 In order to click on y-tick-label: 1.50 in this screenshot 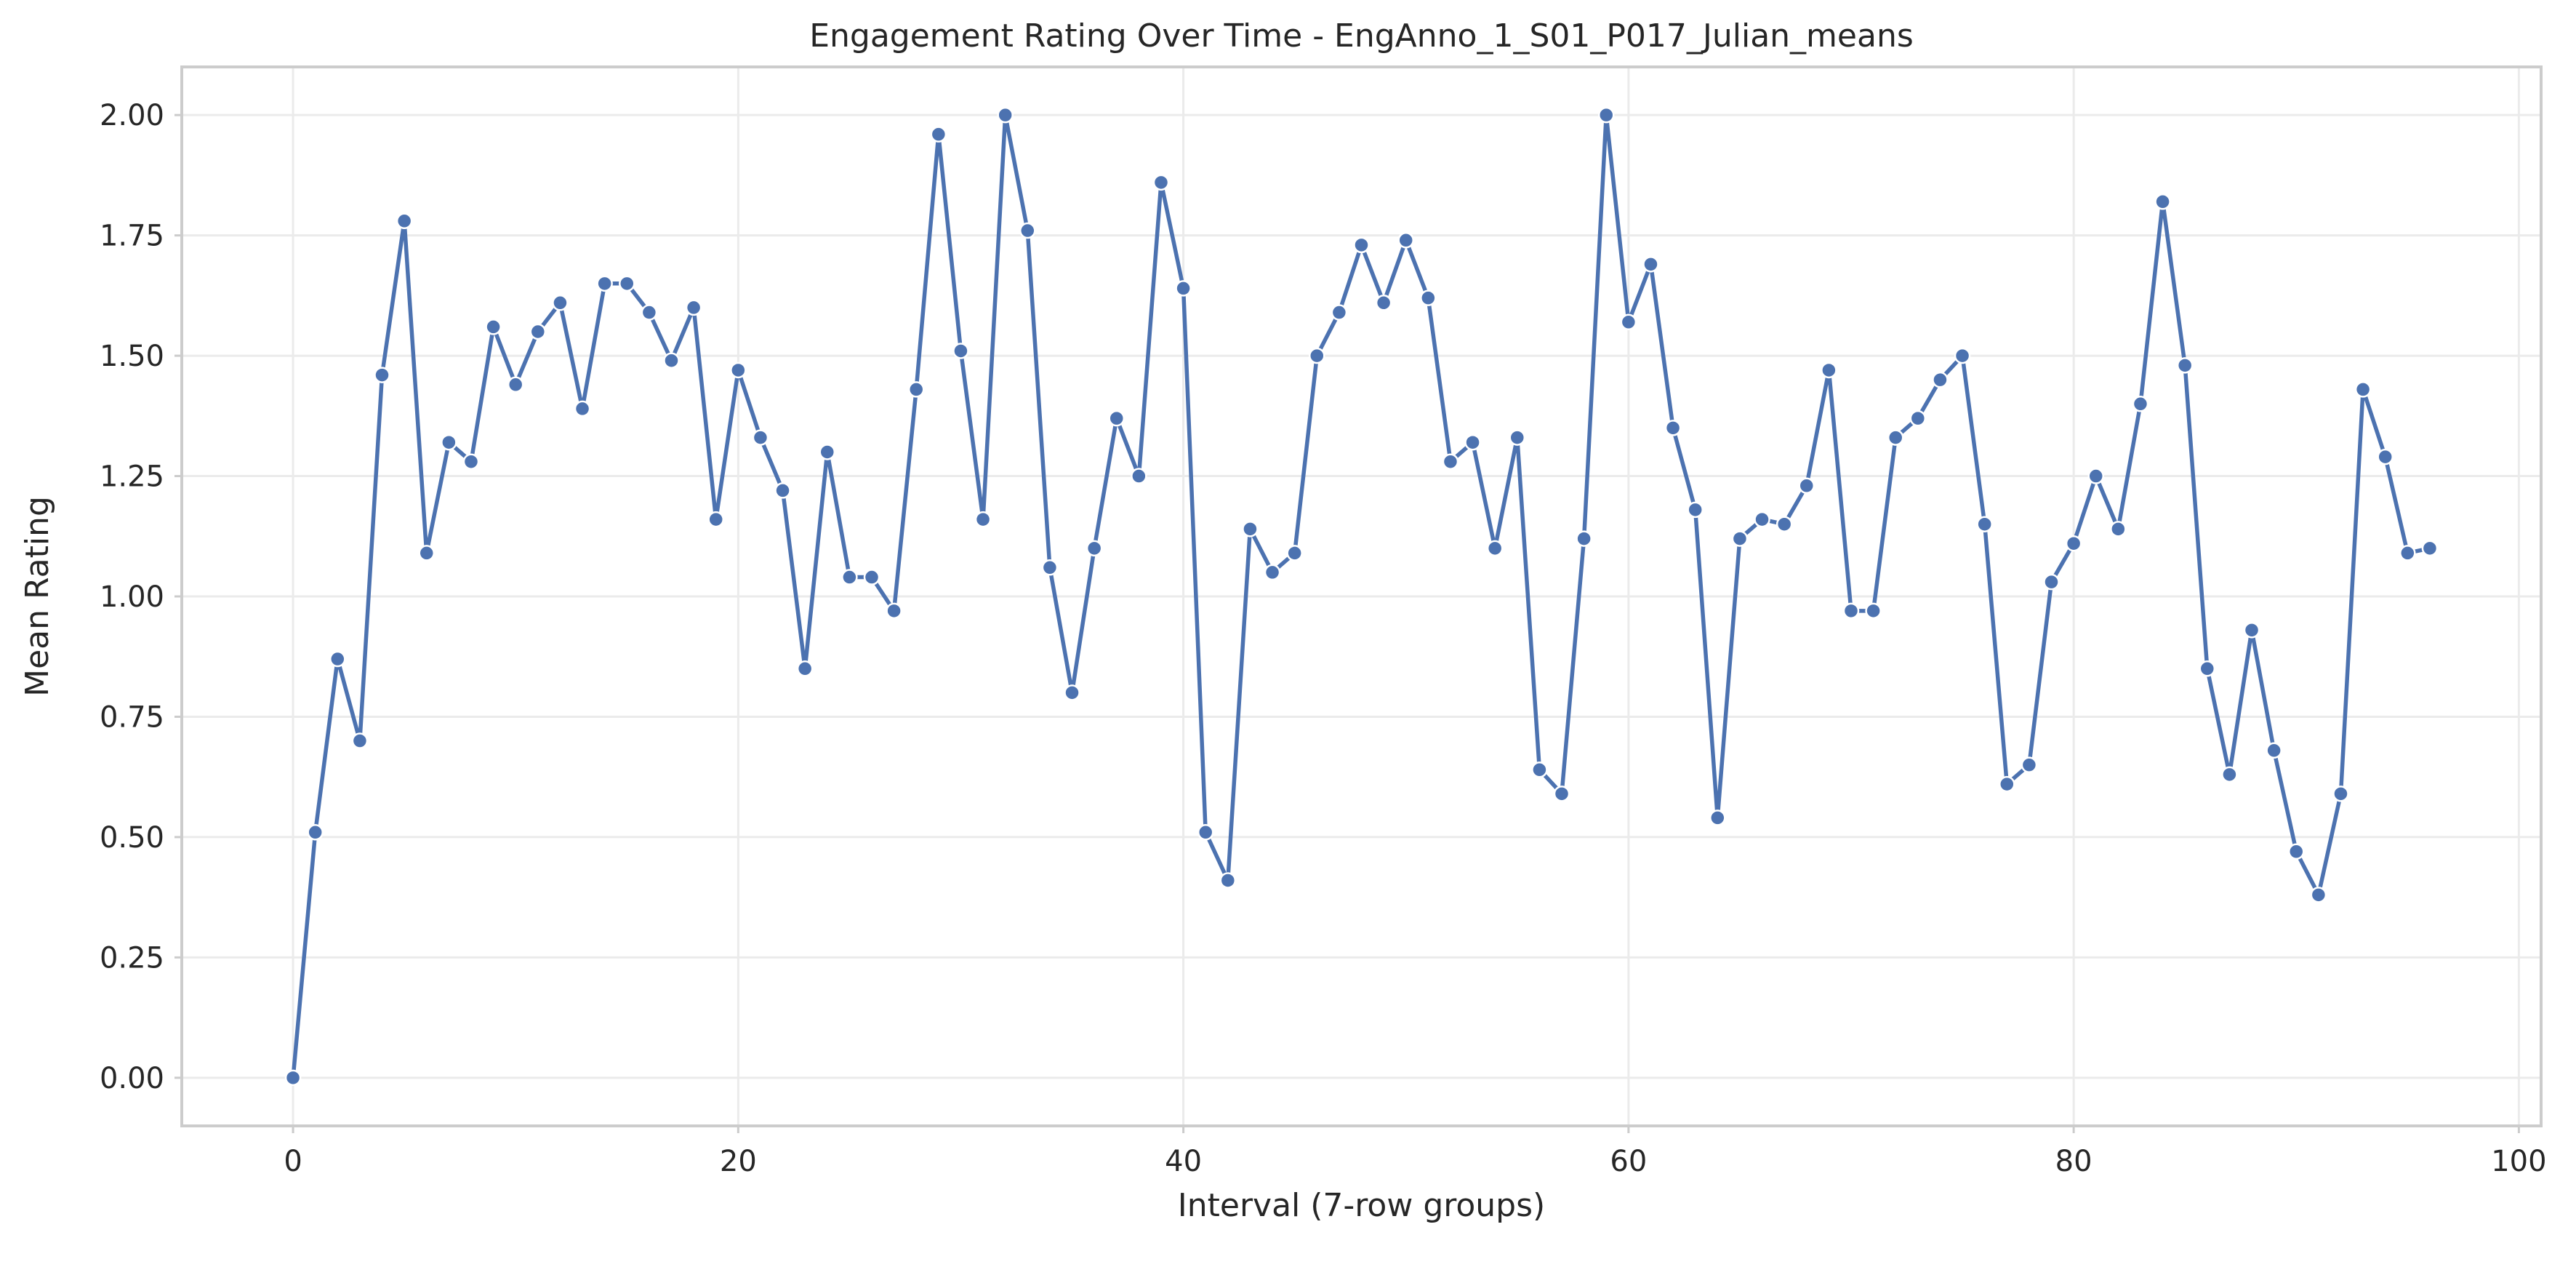, I will do `click(132, 356)`.